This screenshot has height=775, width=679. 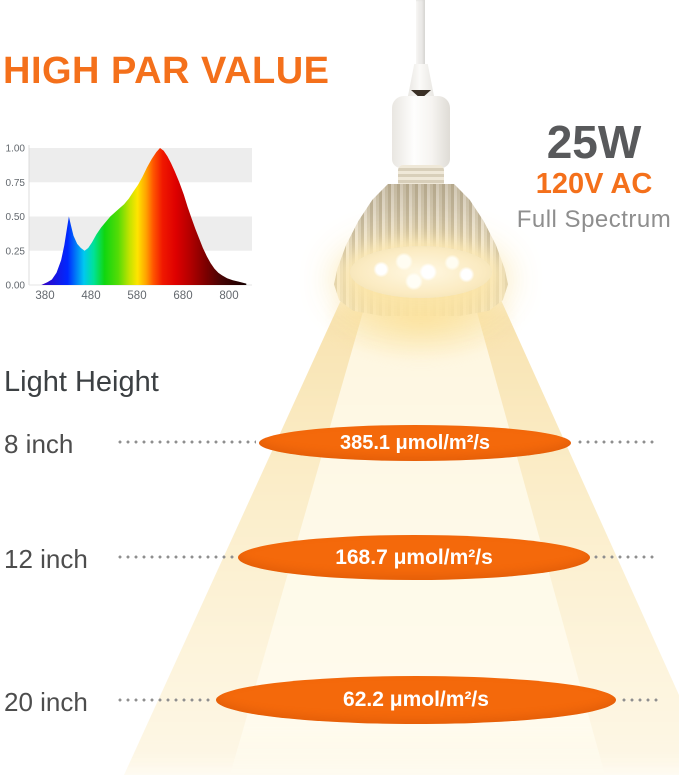 What do you see at coordinates (421, 94) in the screenshot?
I see `bulb-socket-notch` at bounding box center [421, 94].